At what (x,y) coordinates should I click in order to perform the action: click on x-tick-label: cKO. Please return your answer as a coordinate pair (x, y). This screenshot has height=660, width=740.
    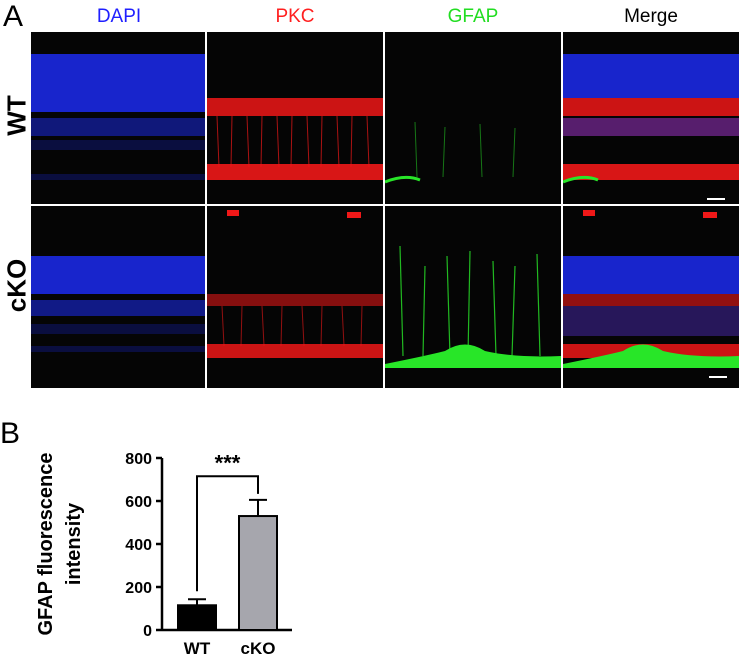
    Looking at the image, I should click on (258, 648).